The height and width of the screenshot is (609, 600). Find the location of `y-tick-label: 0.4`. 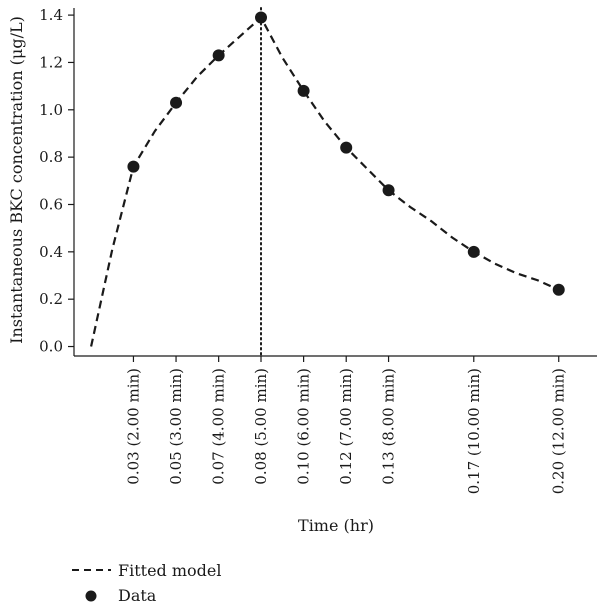

y-tick-label: 0.4 is located at coordinates (51, 252).